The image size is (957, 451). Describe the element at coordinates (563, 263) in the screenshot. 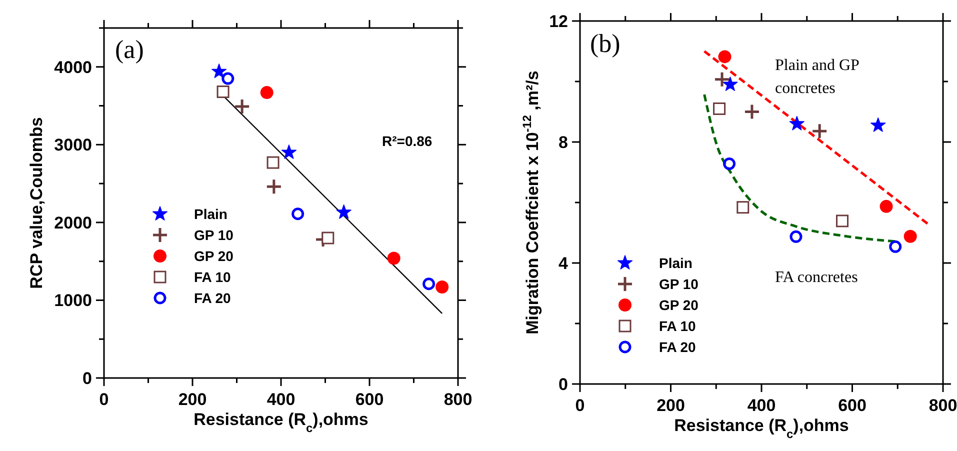

I see `y-tick-label: 4` at that location.